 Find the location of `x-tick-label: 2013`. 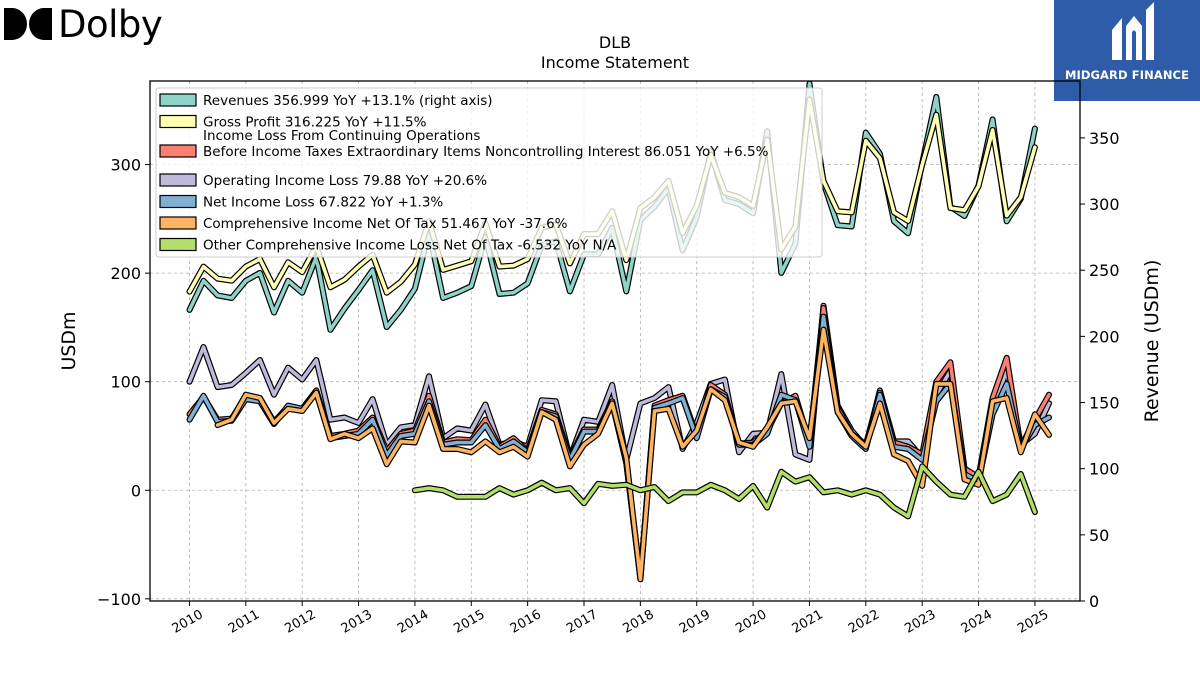

x-tick-label: 2013 is located at coordinates (357, 622).